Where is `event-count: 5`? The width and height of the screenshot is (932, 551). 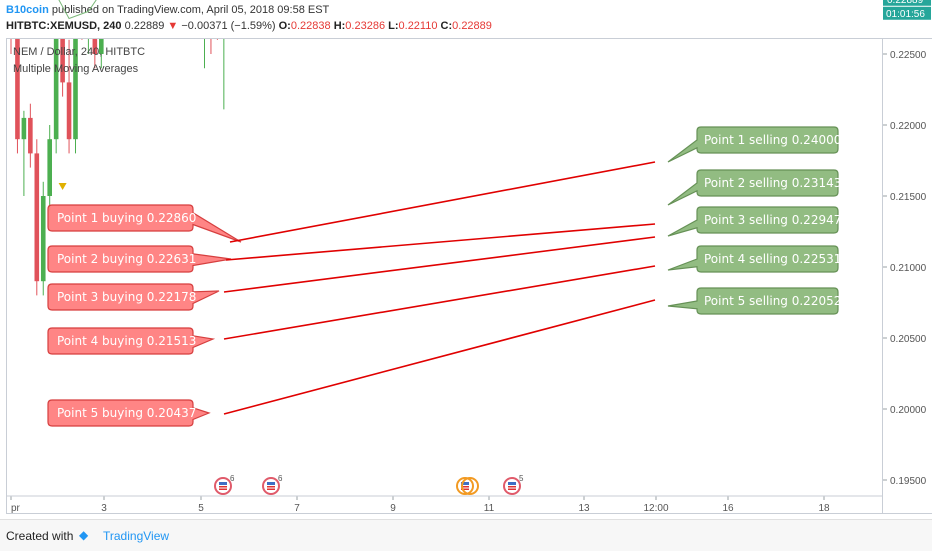
event-count: 5 is located at coordinates (521, 478).